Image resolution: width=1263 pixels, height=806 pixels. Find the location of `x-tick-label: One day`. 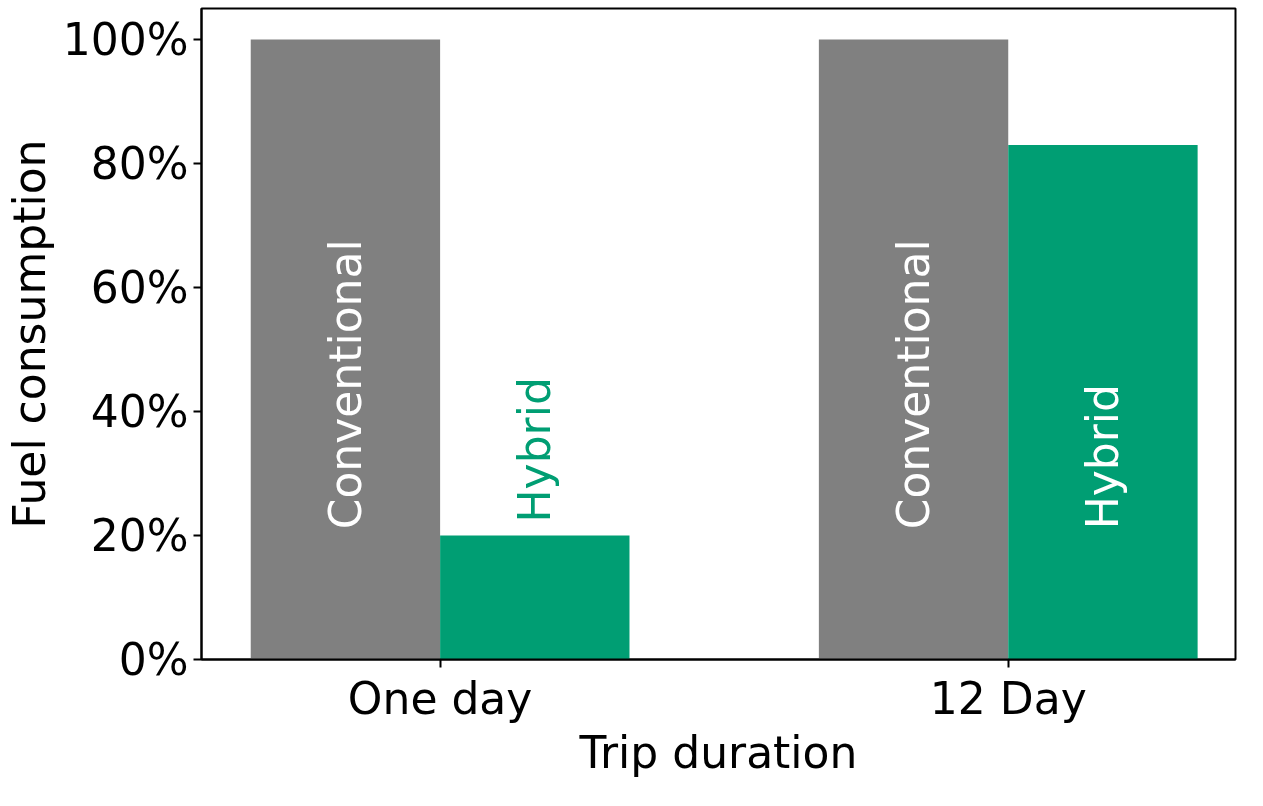

x-tick-label: One day is located at coordinates (440, 698).